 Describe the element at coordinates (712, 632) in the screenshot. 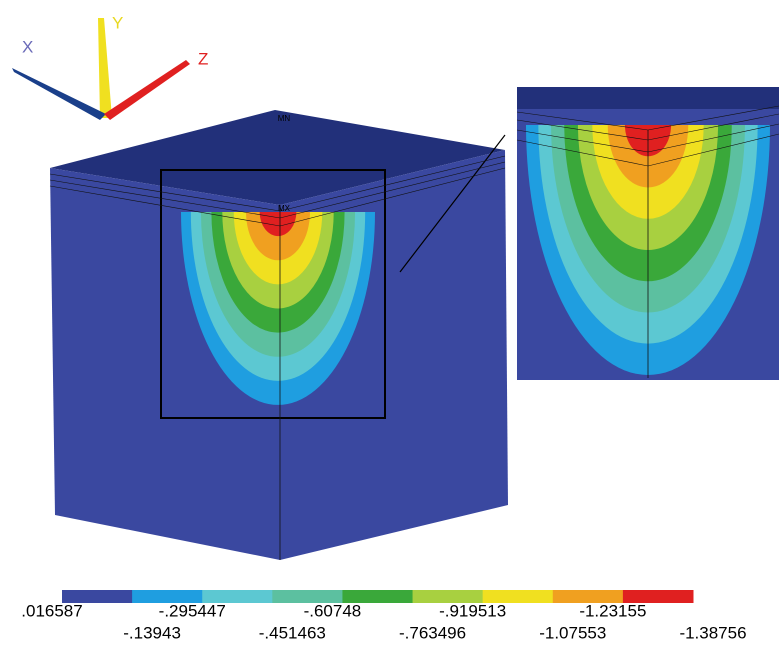

I see `legend-label: -1.38756` at that location.